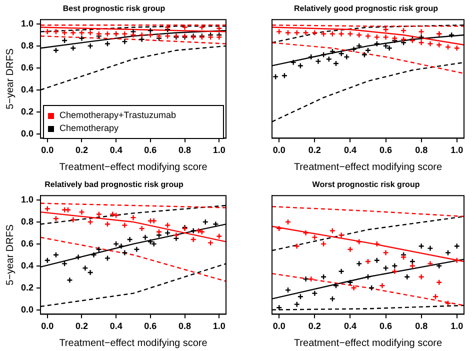 The height and width of the screenshot is (351, 476). I want to click on legend-label: Chemotherapy+Trastuzumab, so click(118, 115).